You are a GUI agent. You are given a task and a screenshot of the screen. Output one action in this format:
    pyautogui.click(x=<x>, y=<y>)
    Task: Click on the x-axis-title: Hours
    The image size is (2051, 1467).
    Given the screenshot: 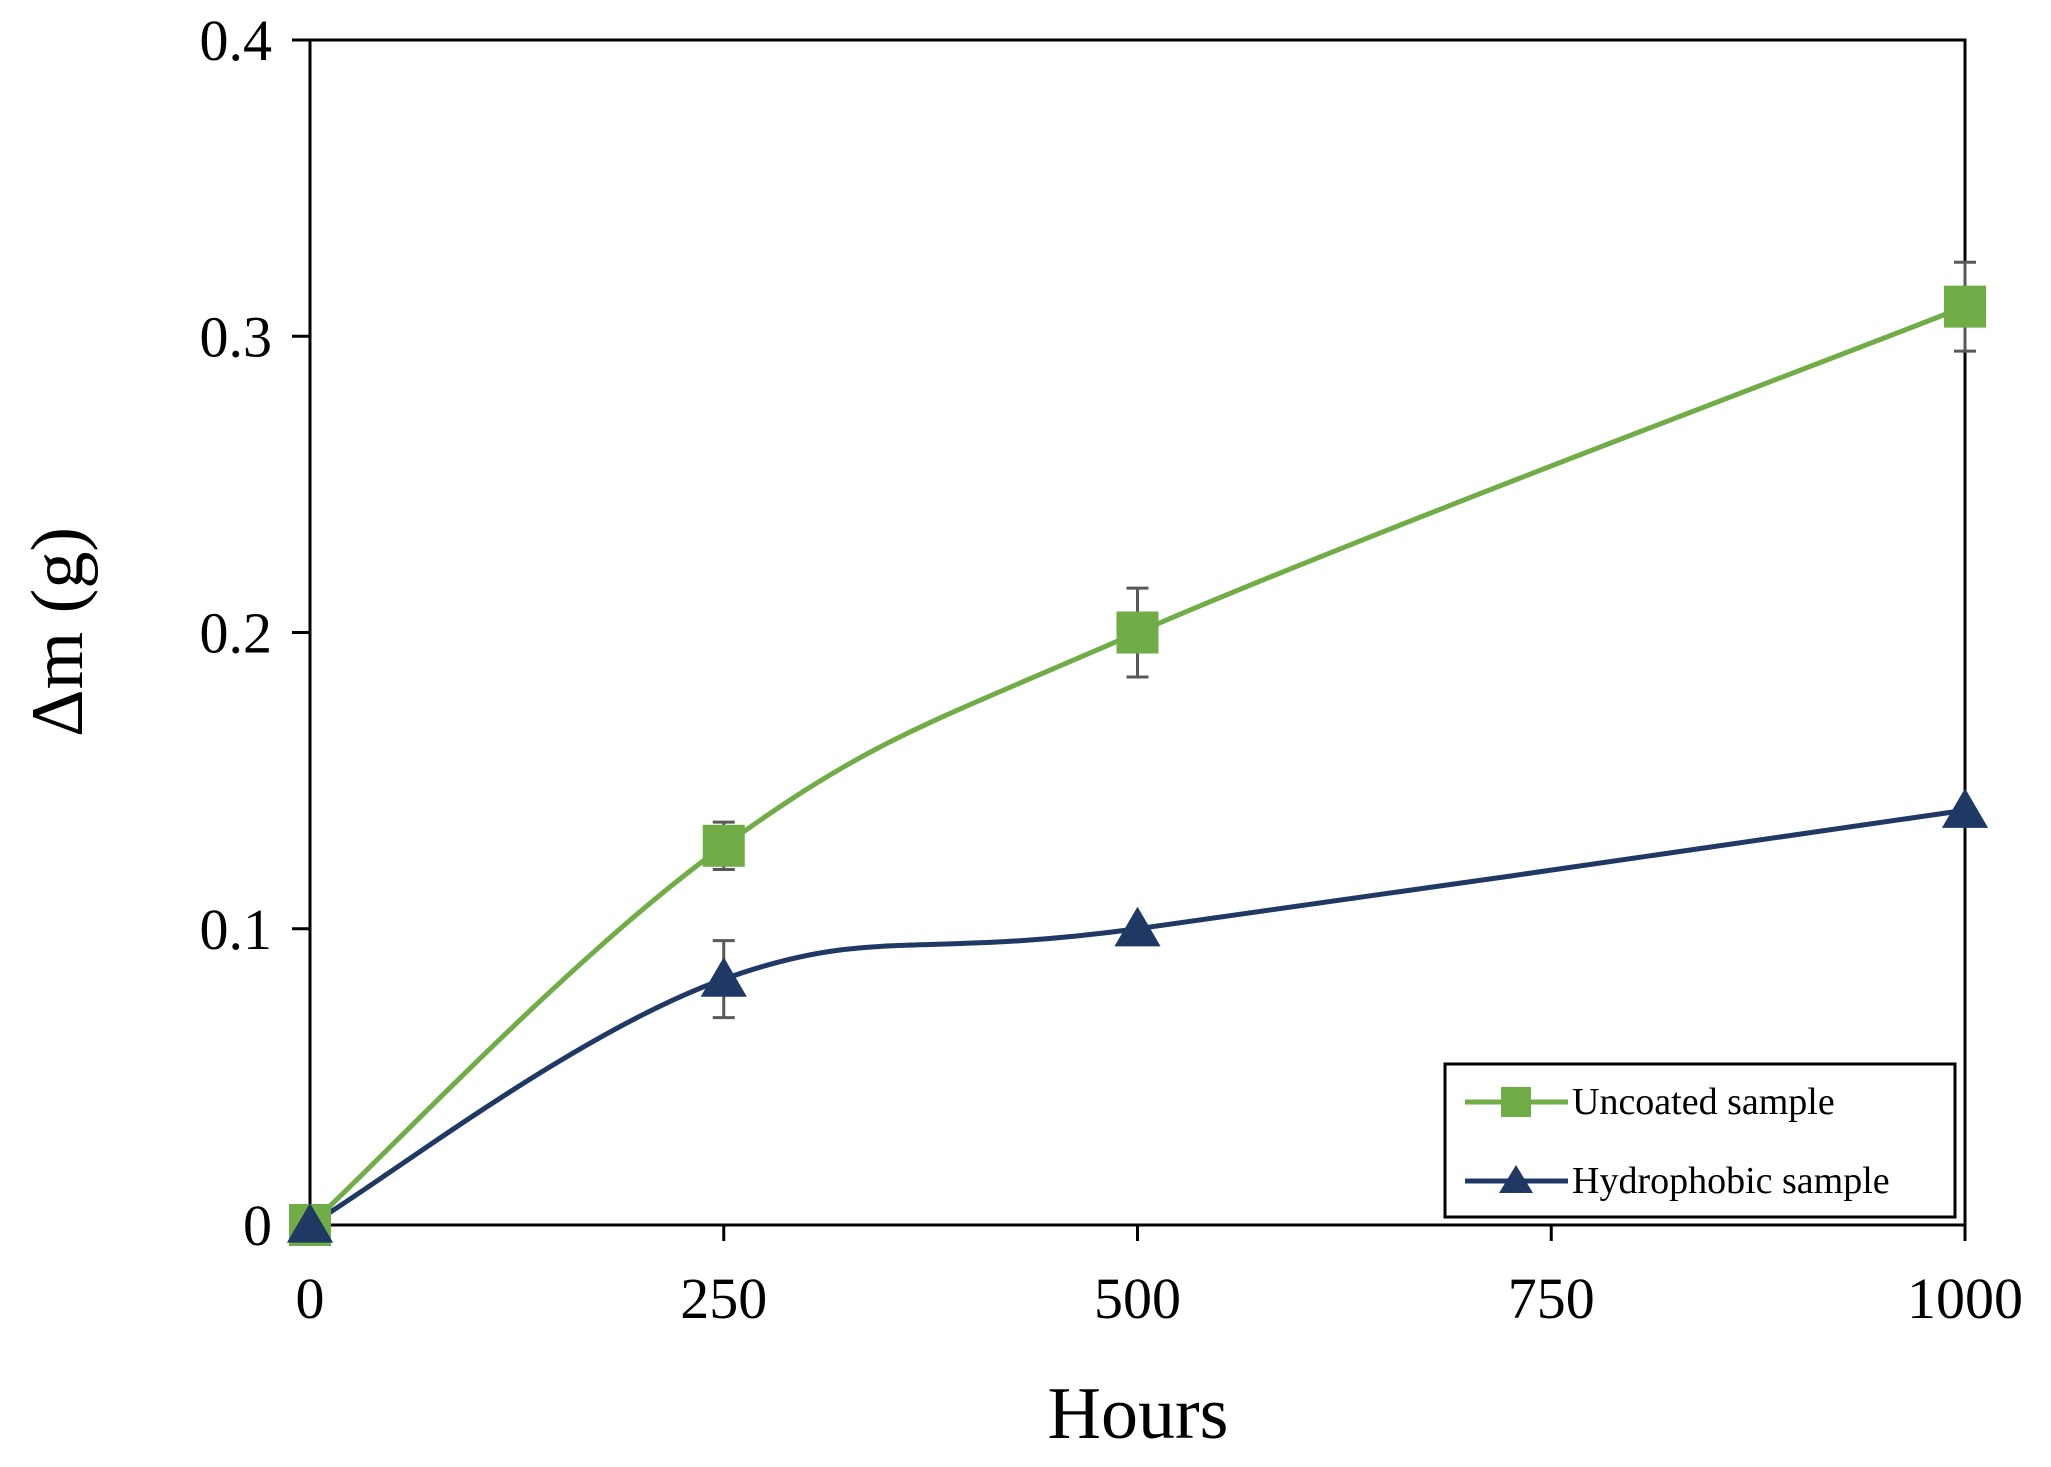 What is the action you would take?
    pyautogui.click(x=1138, y=1414)
    